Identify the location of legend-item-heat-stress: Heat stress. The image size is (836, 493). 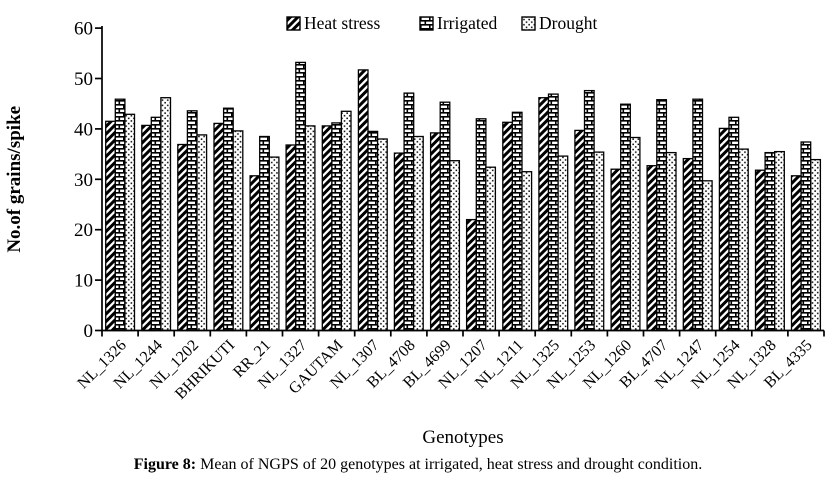
(333, 23).